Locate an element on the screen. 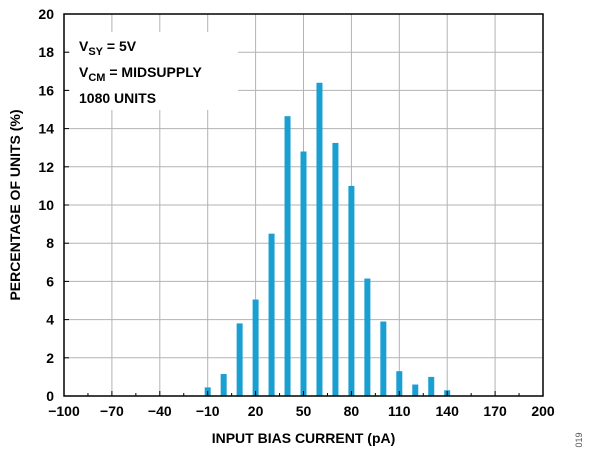 This screenshot has width=590, height=451. y-tick-label: 18 is located at coordinates (46, 52).